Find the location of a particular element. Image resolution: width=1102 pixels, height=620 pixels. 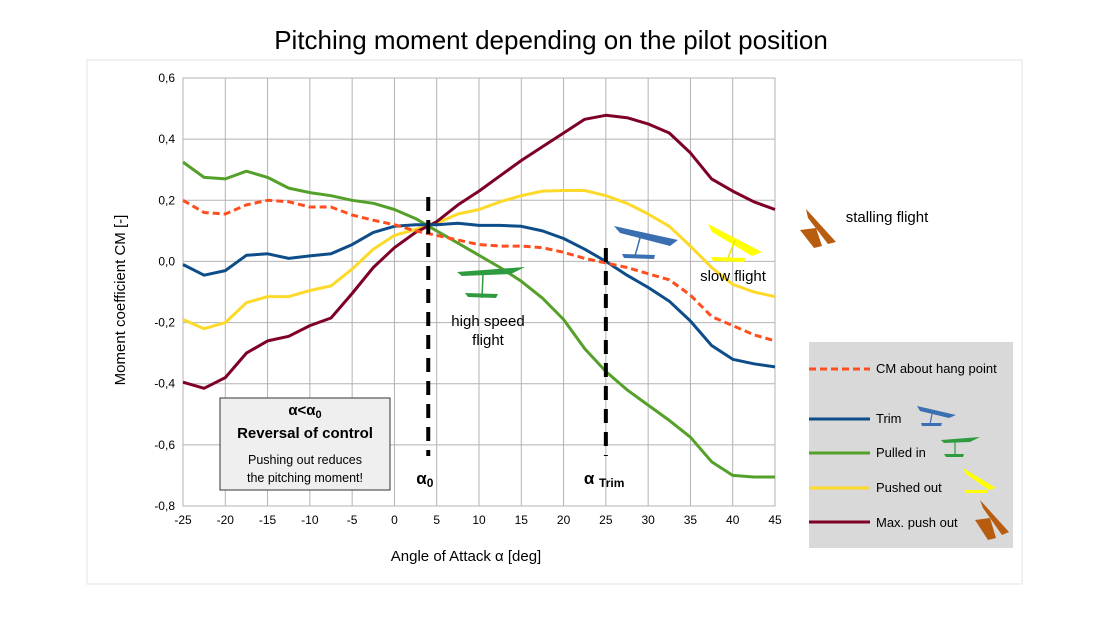

annotation-slow-flight: slow flight is located at coordinates (733, 276).